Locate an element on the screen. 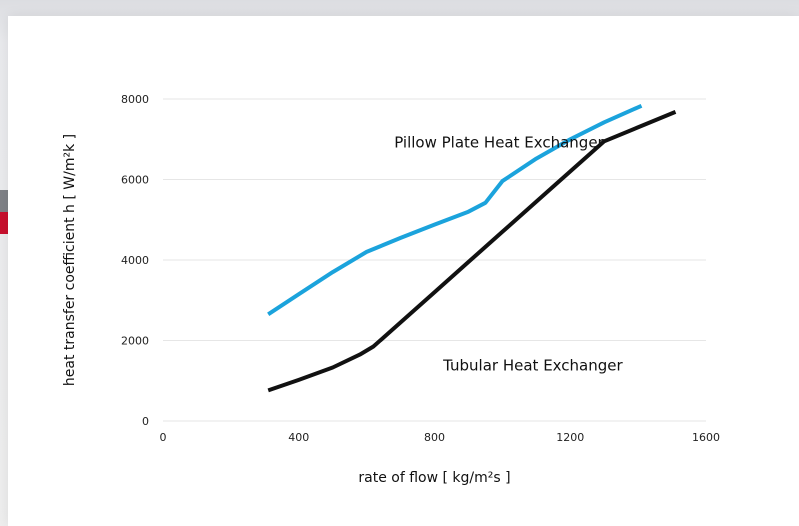  y-tick-label: 0 is located at coordinates (145, 421).